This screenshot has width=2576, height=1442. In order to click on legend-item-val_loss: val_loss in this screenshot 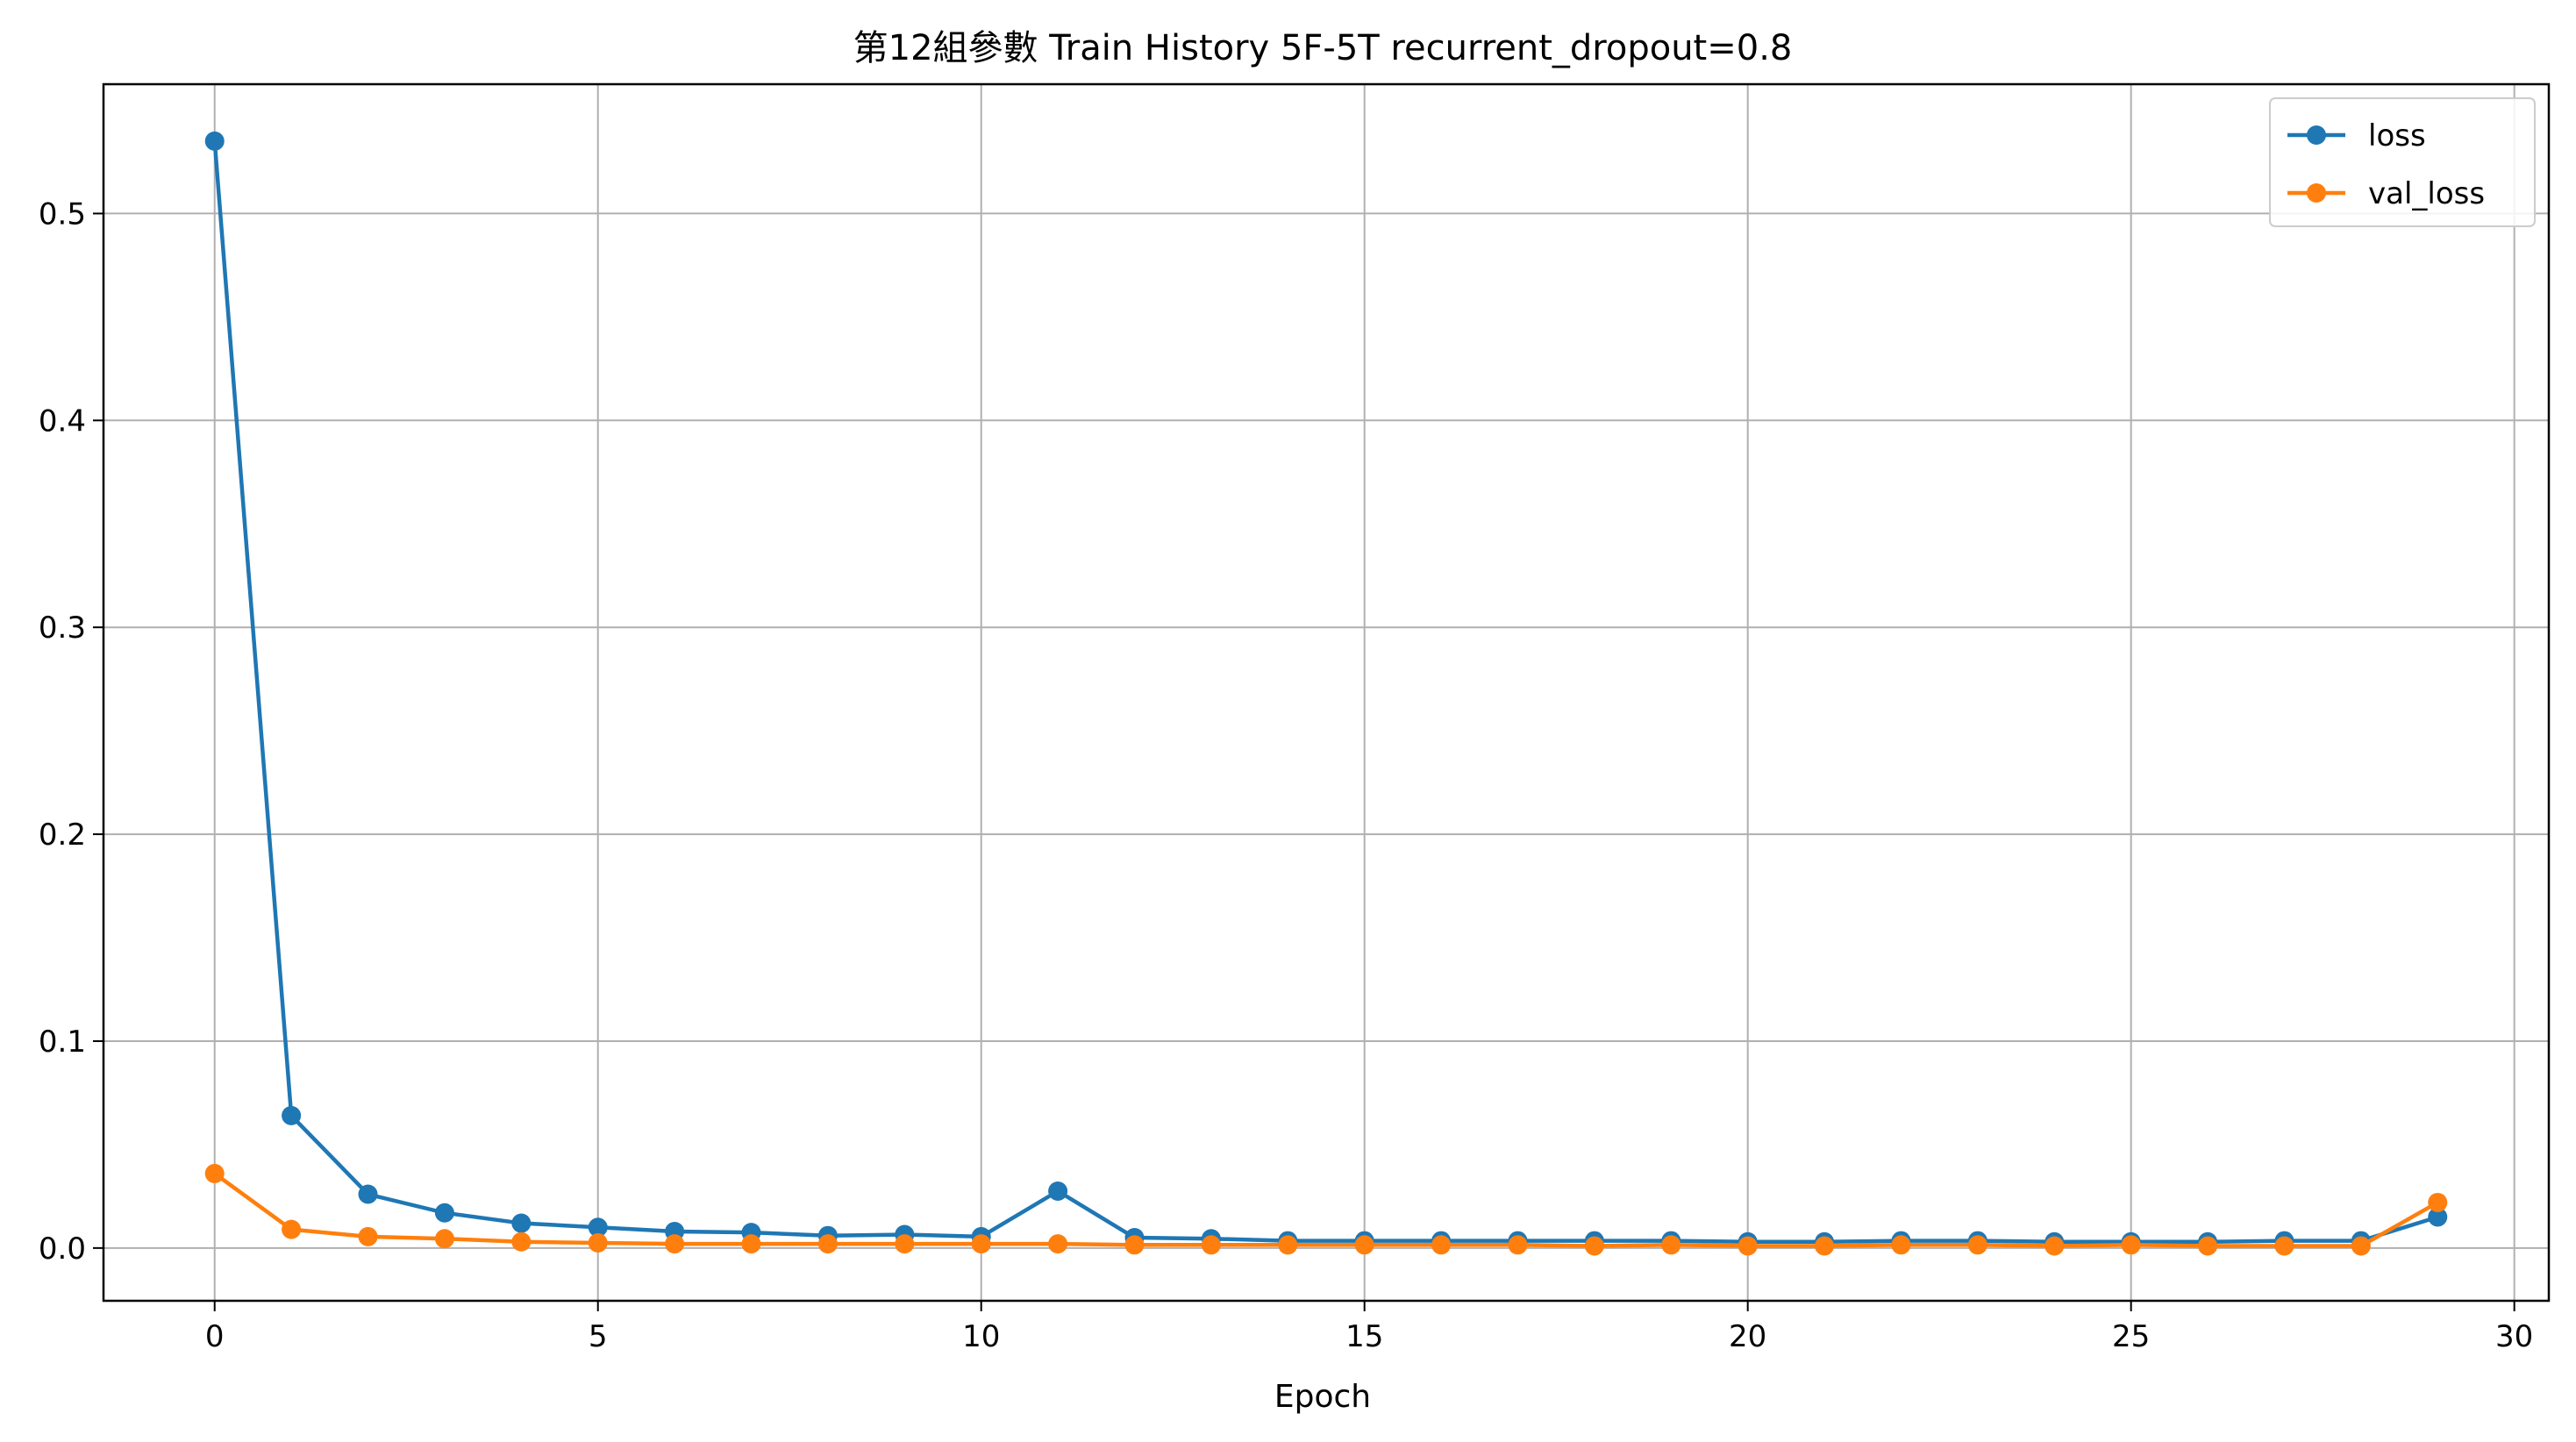, I will do `click(2386, 193)`.